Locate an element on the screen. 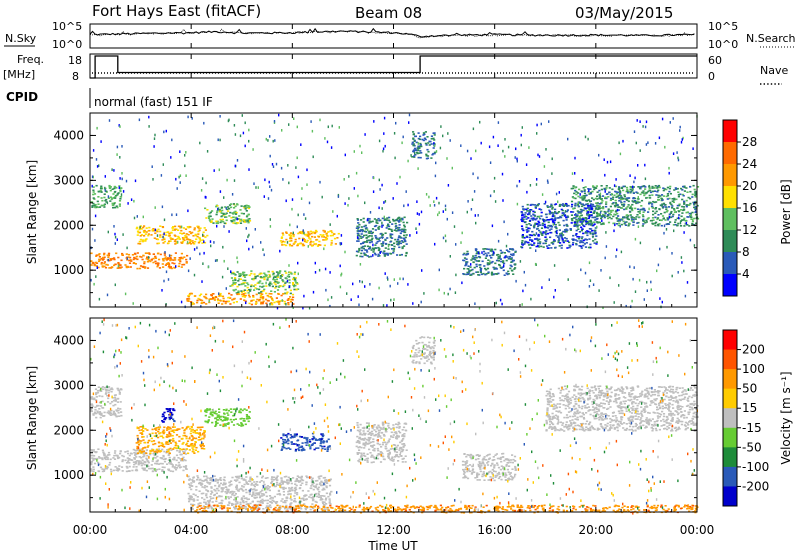  noise-right-label: N.Search is located at coordinates (771, 38).